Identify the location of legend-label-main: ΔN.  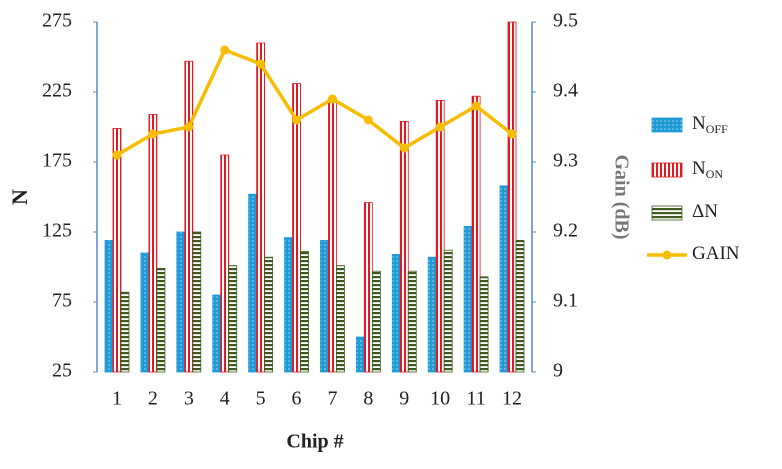
(705, 211).